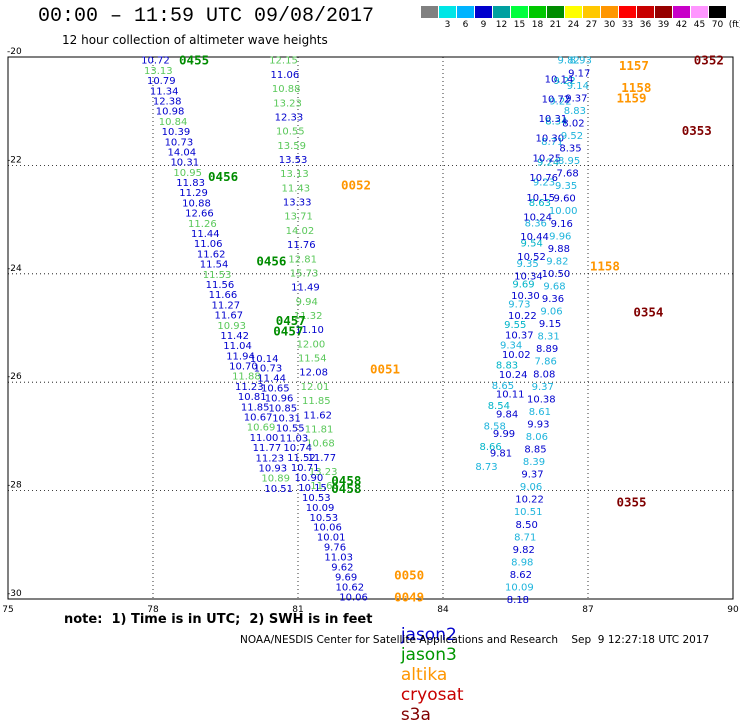 The image size is (740, 725). Describe the element at coordinates (483, 25) in the screenshot. I see `scale-label: 9` at that location.